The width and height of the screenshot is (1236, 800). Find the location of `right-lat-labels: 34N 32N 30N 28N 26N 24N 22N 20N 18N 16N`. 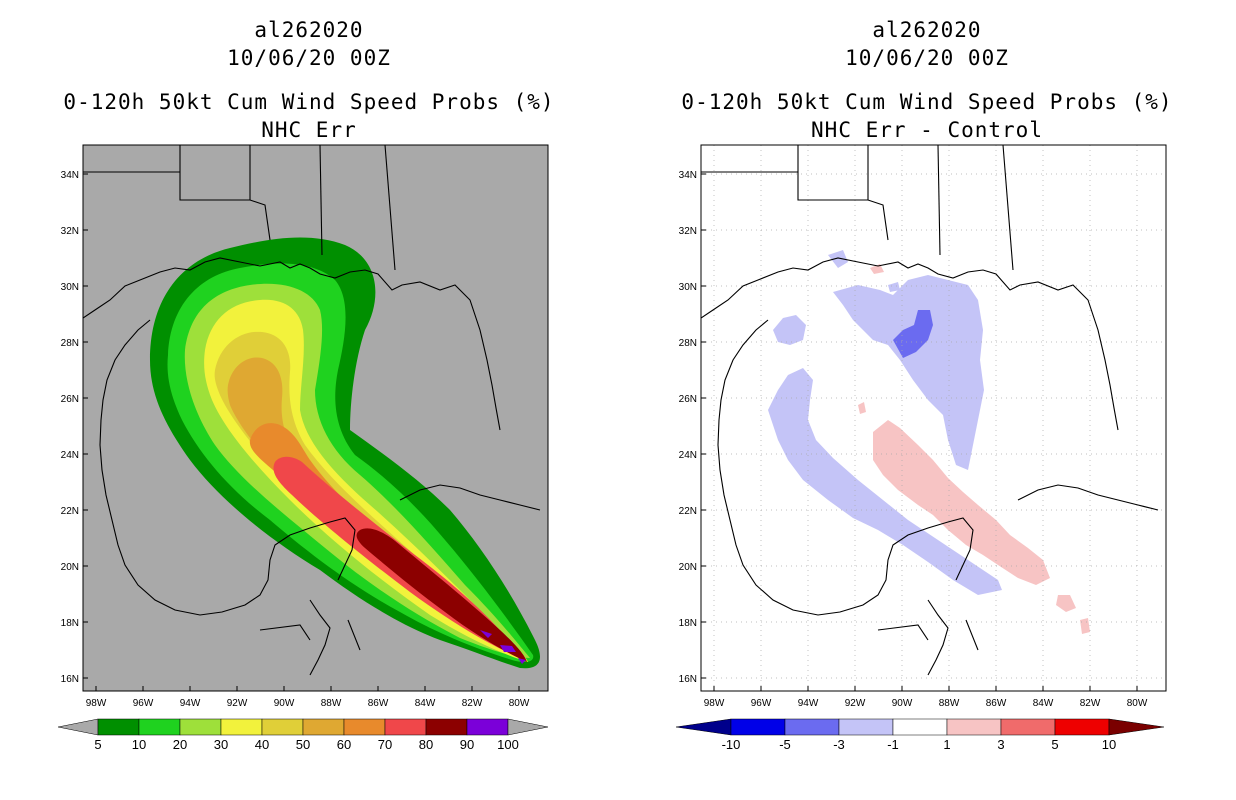

right-lat-labels: 34N 32N 30N 28N 26N 24N 22N 20N 18N 16N is located at coordinates (692, 427).